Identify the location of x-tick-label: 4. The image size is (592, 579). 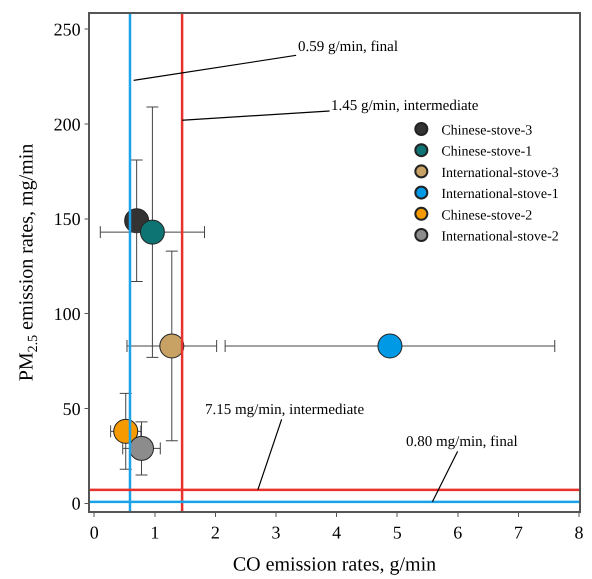
(337, 532).